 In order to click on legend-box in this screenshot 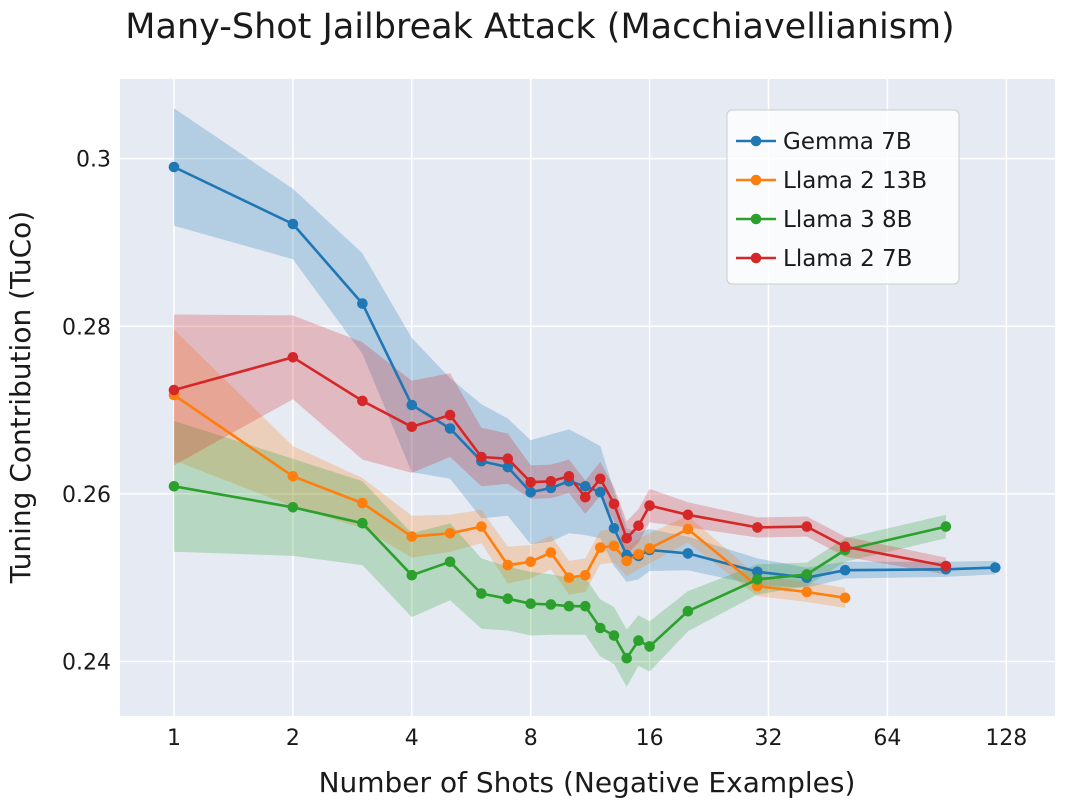, I will do `click(843, 197)`.